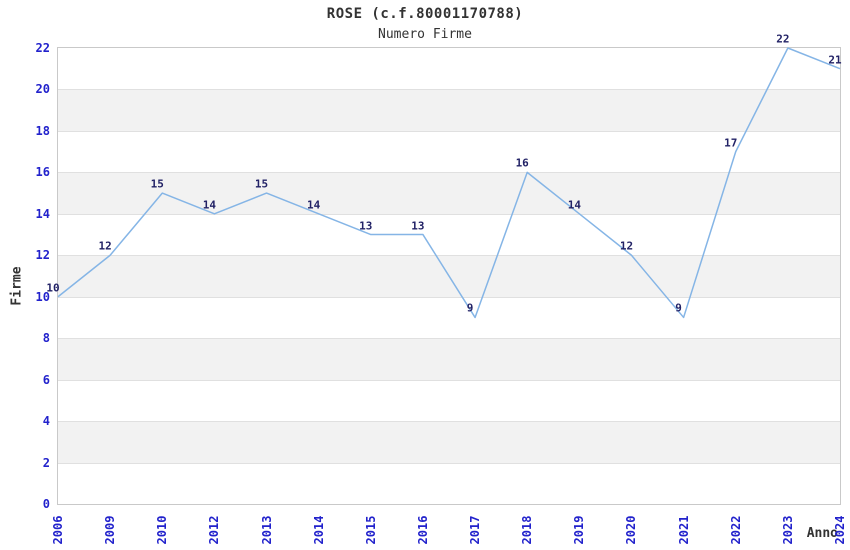 The image size is (850, 550). I want to click on point-label: 10, so click(53, 288).